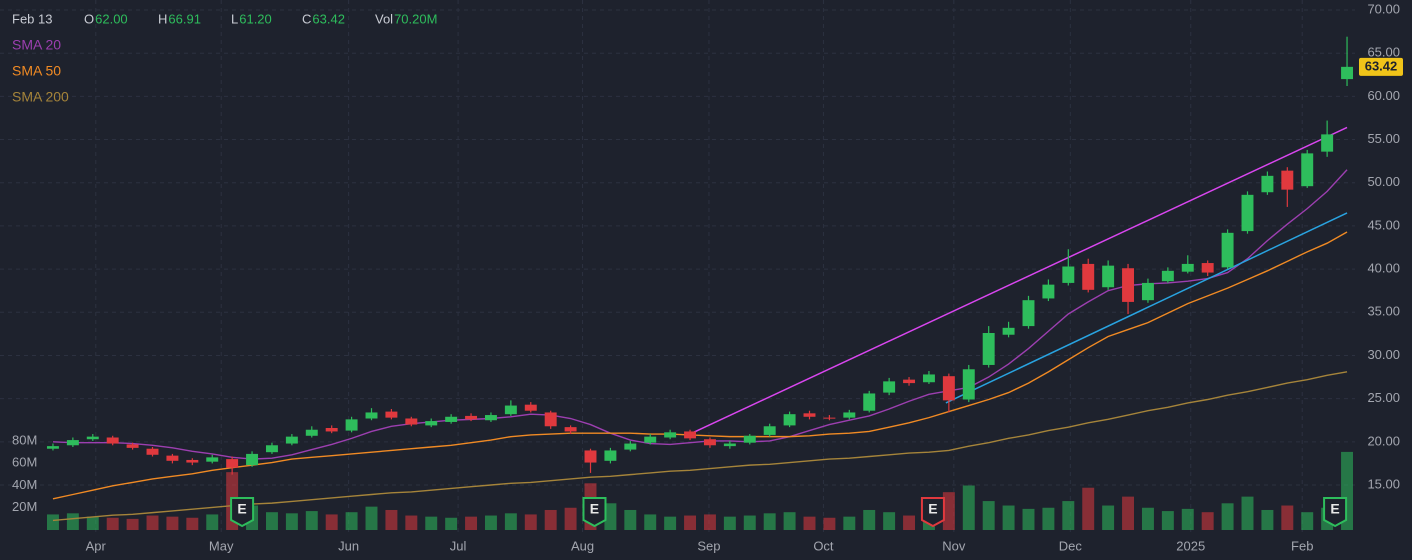 The width and height of the screenshot is (1412, 560). What do you see at coordinates (1383, 311) in the screenshot?
I see `y-tick-label: 35.00` at bounding box center [1383, 311].